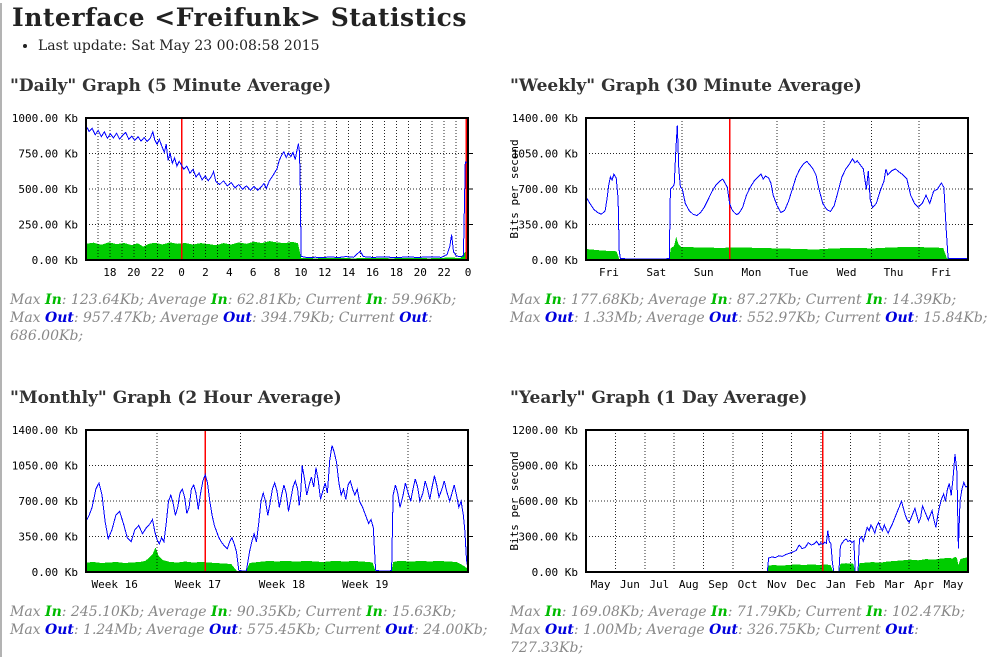  I want to click on x-tick-label: Wed, so click(847, 272).